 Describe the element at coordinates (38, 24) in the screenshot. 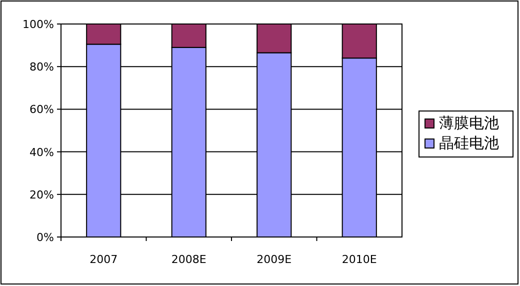

I see `y-tick-label: 100%` at that location.